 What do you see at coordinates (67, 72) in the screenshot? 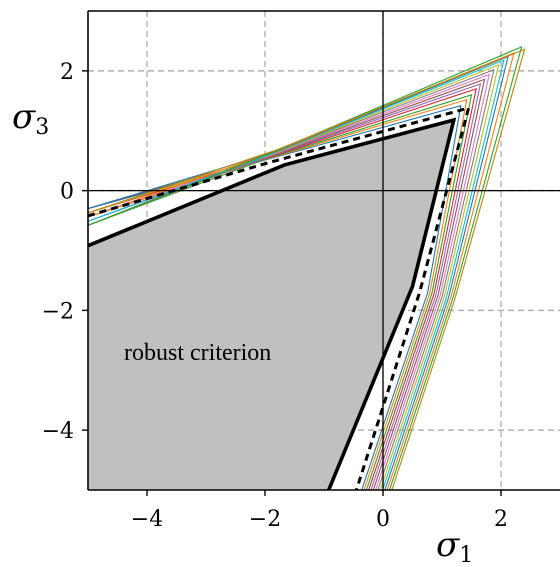
I see `y-tick-label: 2` at bounding box center [67, 72].